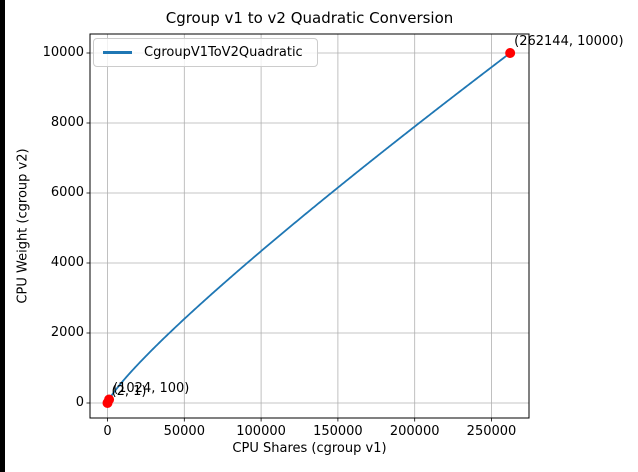  I want to click on x-tick-label: 250000, so click(491, 431).